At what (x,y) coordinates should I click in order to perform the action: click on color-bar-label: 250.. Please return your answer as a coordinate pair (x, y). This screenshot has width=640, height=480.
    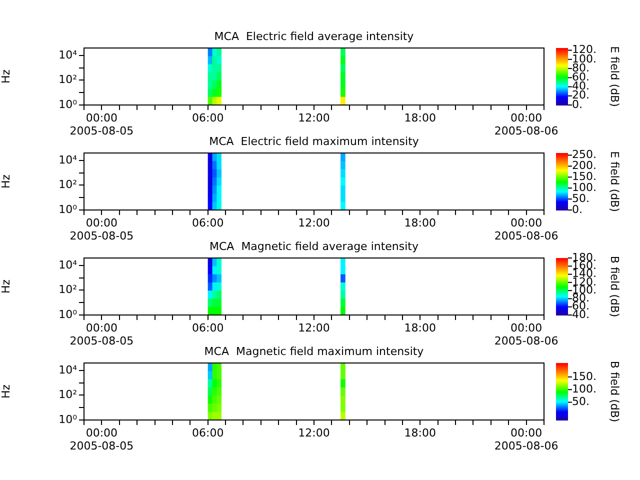
    Looking at the image, I should click on (584, 155).